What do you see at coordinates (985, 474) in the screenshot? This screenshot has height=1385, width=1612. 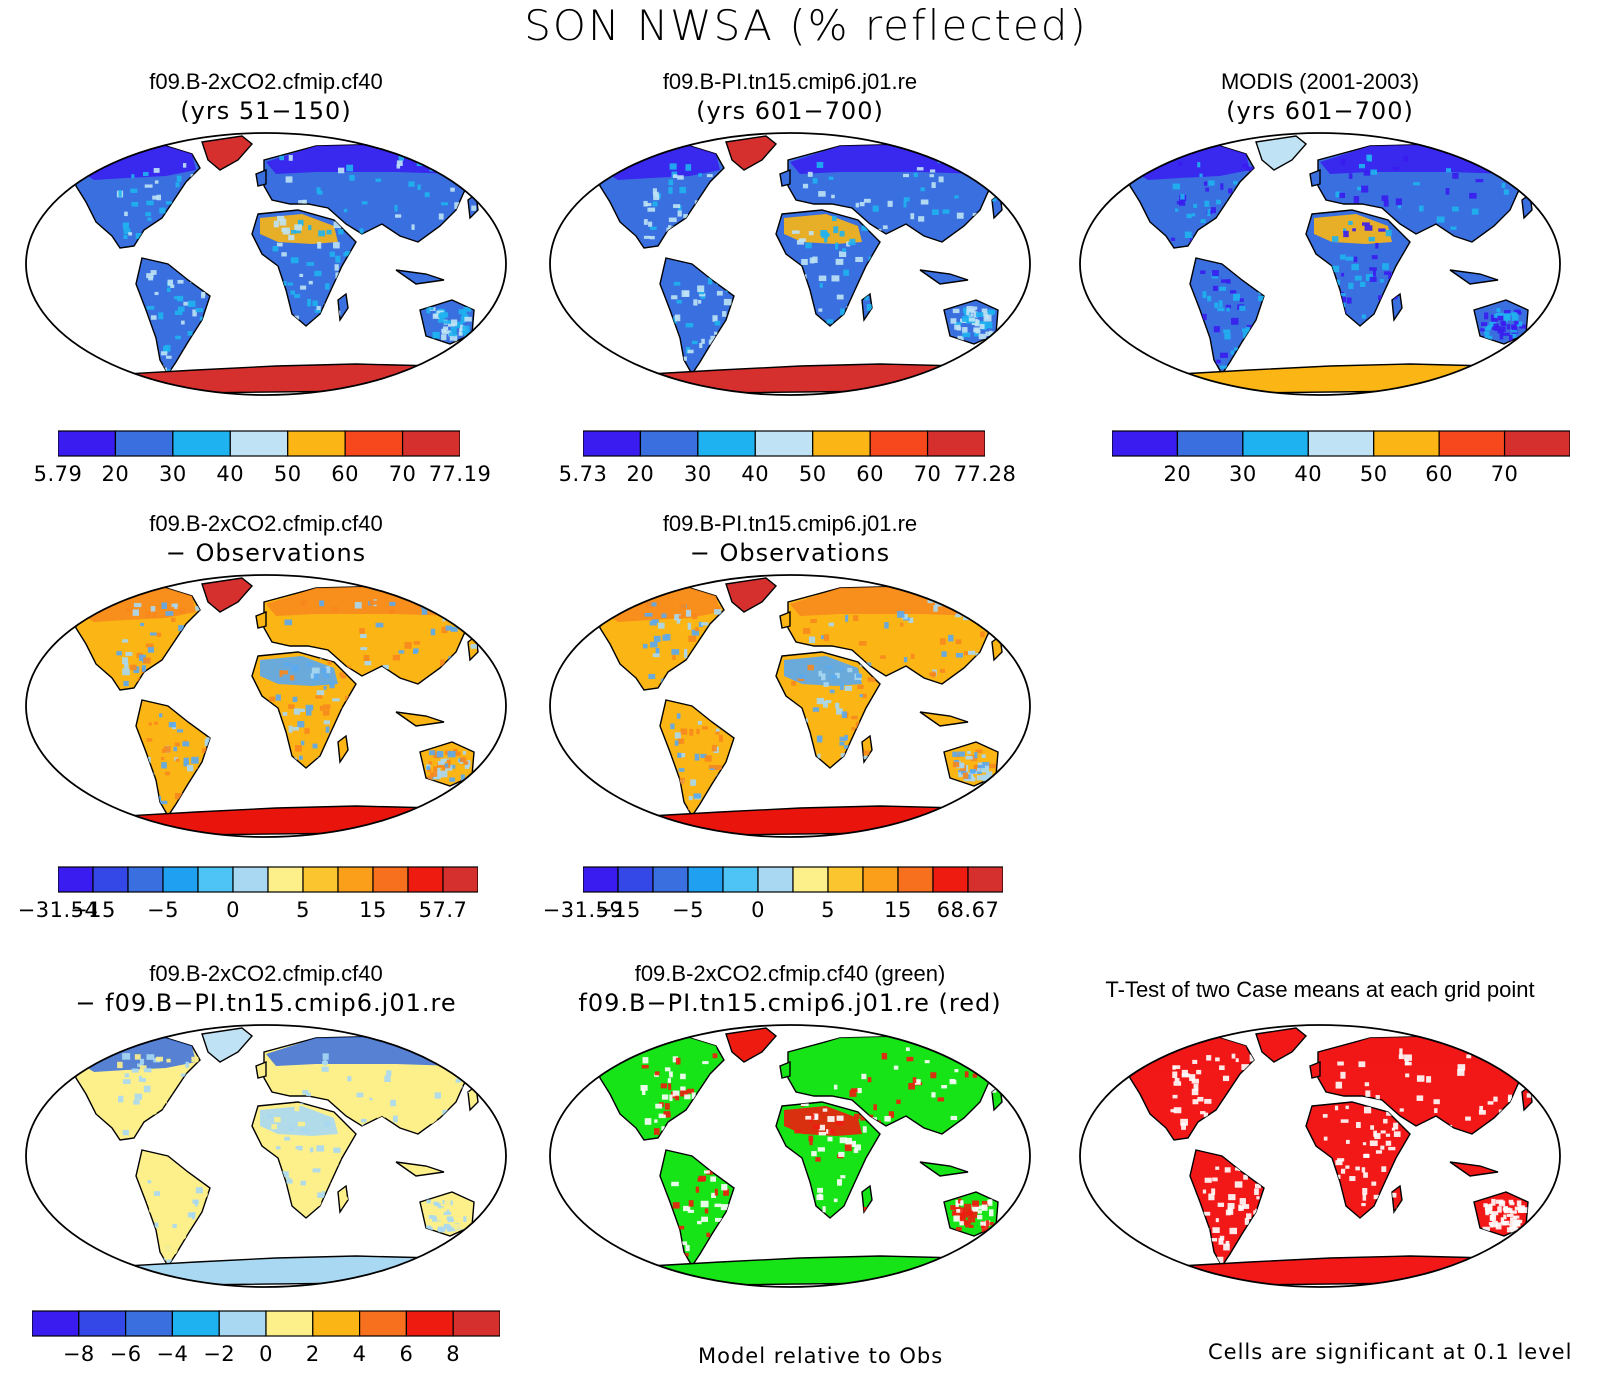 I see `colorbar-tick-label: 77.28` at bounding box center [985, 474].